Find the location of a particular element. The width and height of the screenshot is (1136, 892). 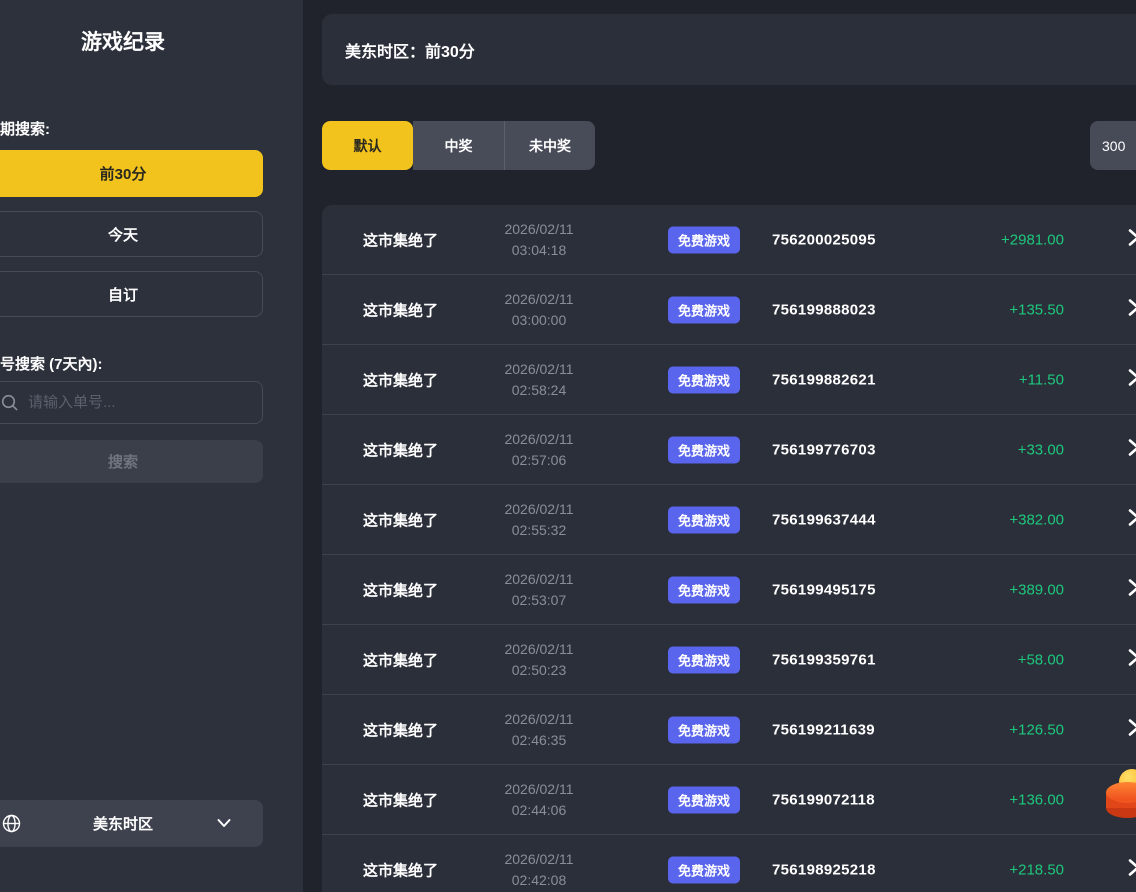

timezone-selector: 美东时区 is located at coordinates (131, 823).